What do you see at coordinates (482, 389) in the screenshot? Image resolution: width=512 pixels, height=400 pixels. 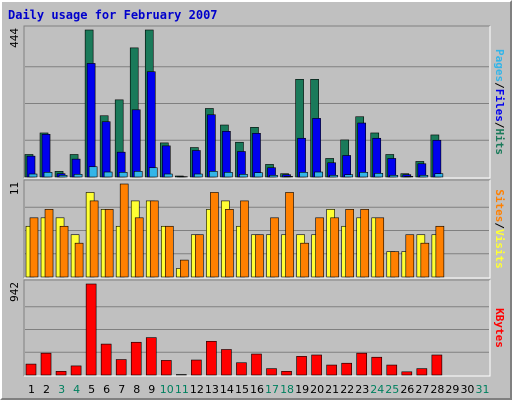 I see `x-tick-label: 31` at bounding box center [482, 389].